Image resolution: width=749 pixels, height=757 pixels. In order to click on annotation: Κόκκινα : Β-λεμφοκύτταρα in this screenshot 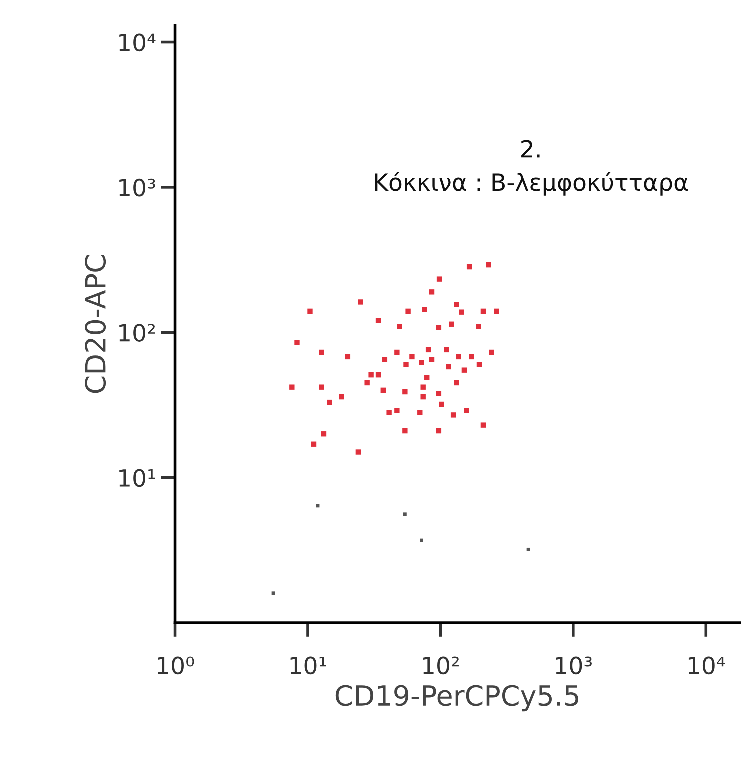, I will do `click(531, 184)`.